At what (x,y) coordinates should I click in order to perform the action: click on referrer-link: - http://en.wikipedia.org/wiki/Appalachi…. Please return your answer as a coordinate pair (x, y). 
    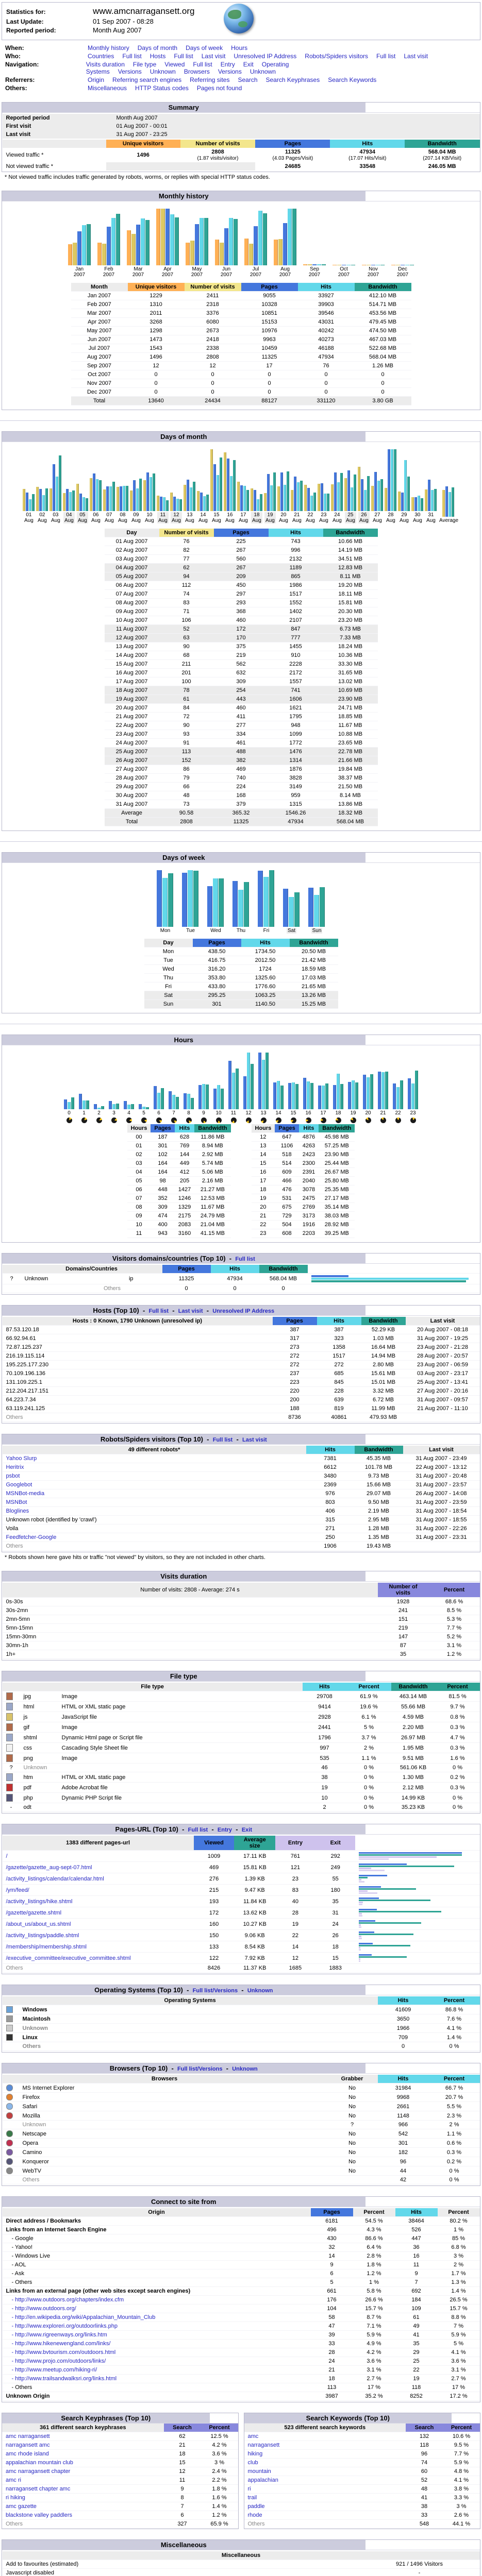
    Looking at the image, I should click on (83, 2317).